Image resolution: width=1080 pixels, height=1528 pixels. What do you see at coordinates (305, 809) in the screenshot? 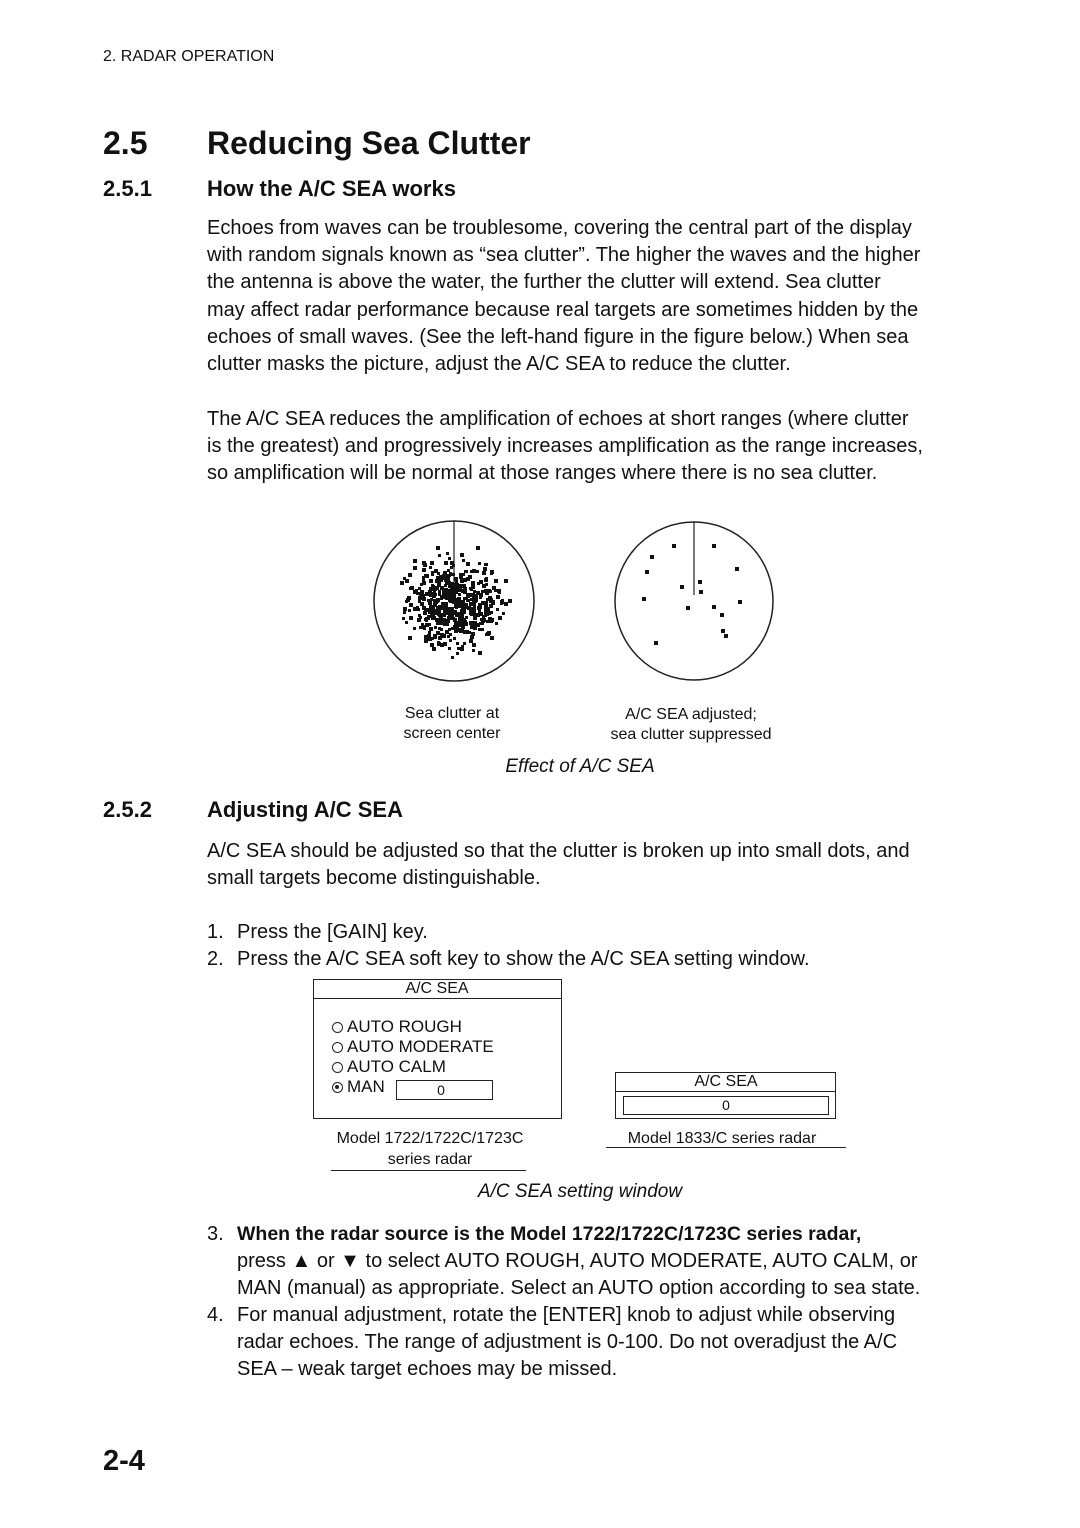
I see `subsection-title: Adjusting A/C SEA` at bounding box center [305, 809].